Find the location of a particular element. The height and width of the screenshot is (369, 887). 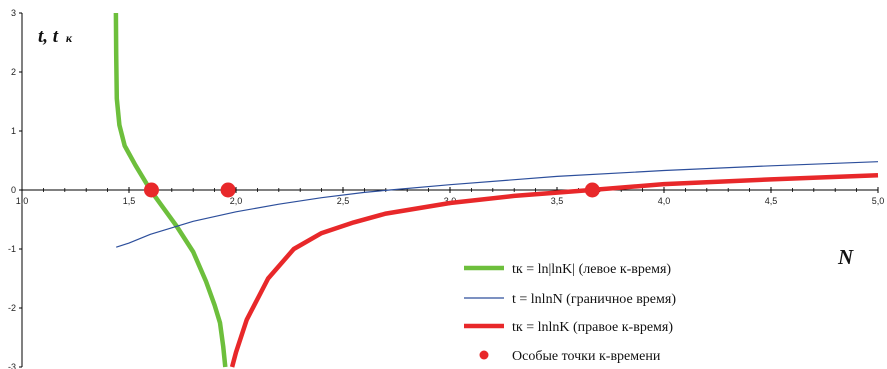

y-tick-label: 2 is located at coordinates (13, 72).